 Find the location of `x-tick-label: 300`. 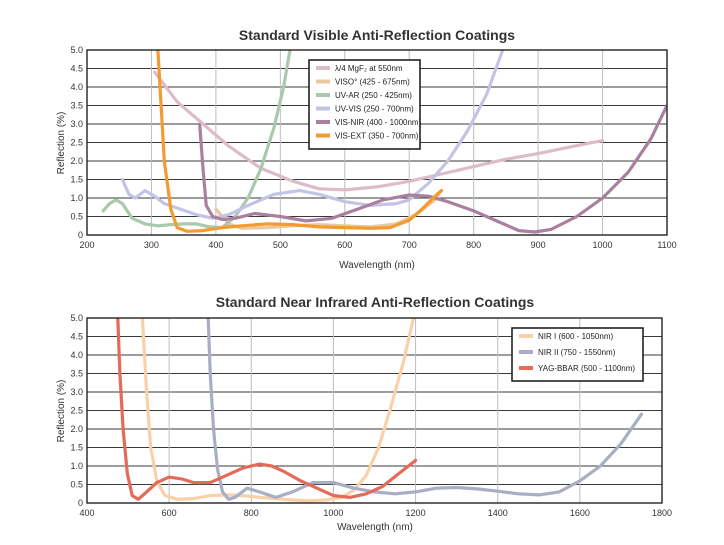

x-tick-label: 300 is located at coordinates (151, 245).